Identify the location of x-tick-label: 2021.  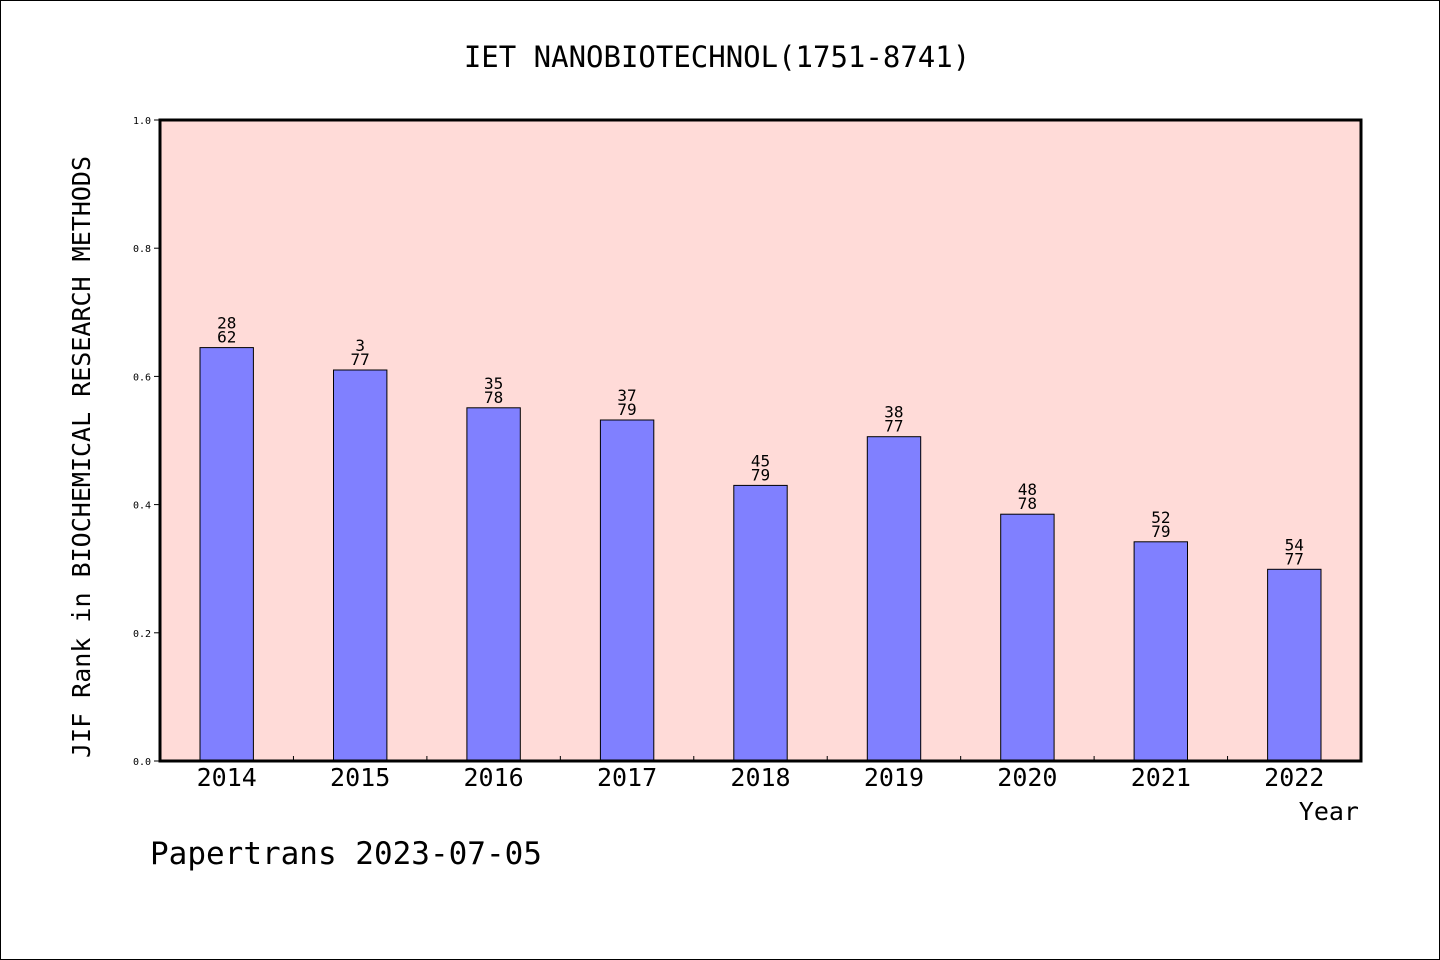
(1161, 777).